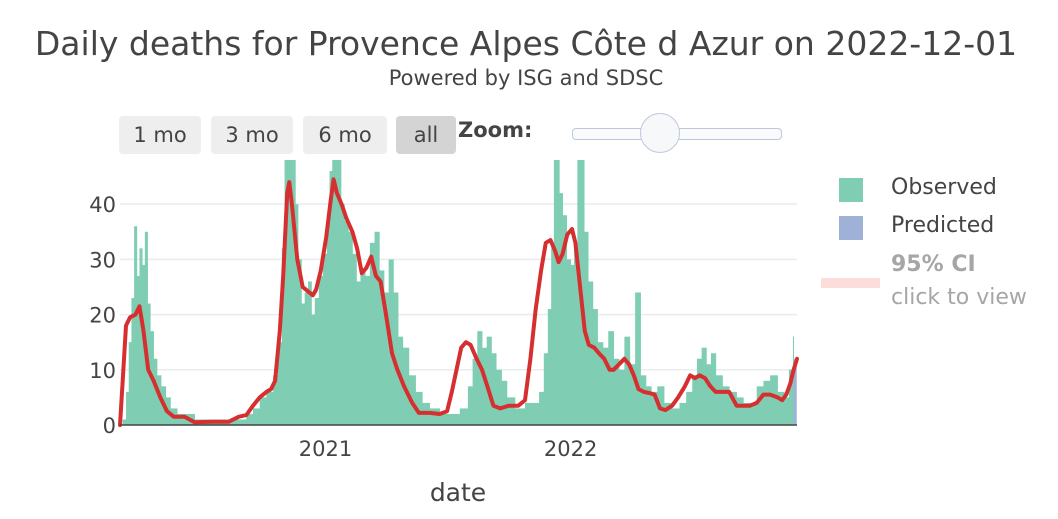  I want to click on legend-ci-label: 95% CI, so click(933, 264).